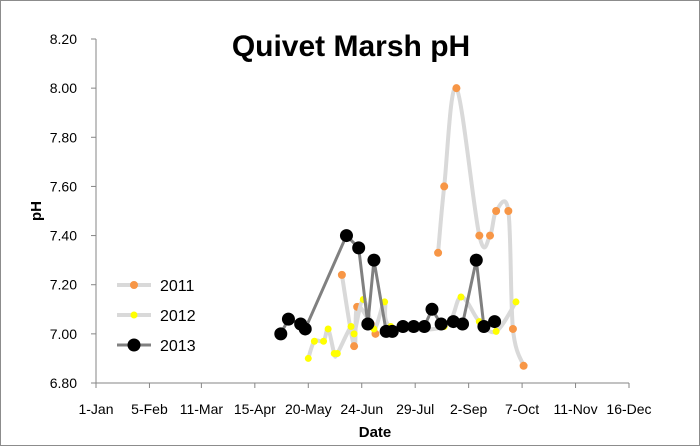  Describe the element at coordinates (95, 409) in the screenshot. I see `x-tick-label: 1-Jan` at that location.